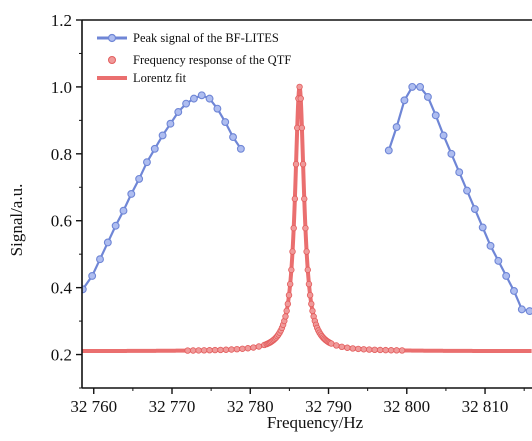 The image size is (532, 441). What do you see at coordinates (112, 60) in the screenshot?
I see `legend-swatch-qtf-marker` at bounding box center [112, 60].